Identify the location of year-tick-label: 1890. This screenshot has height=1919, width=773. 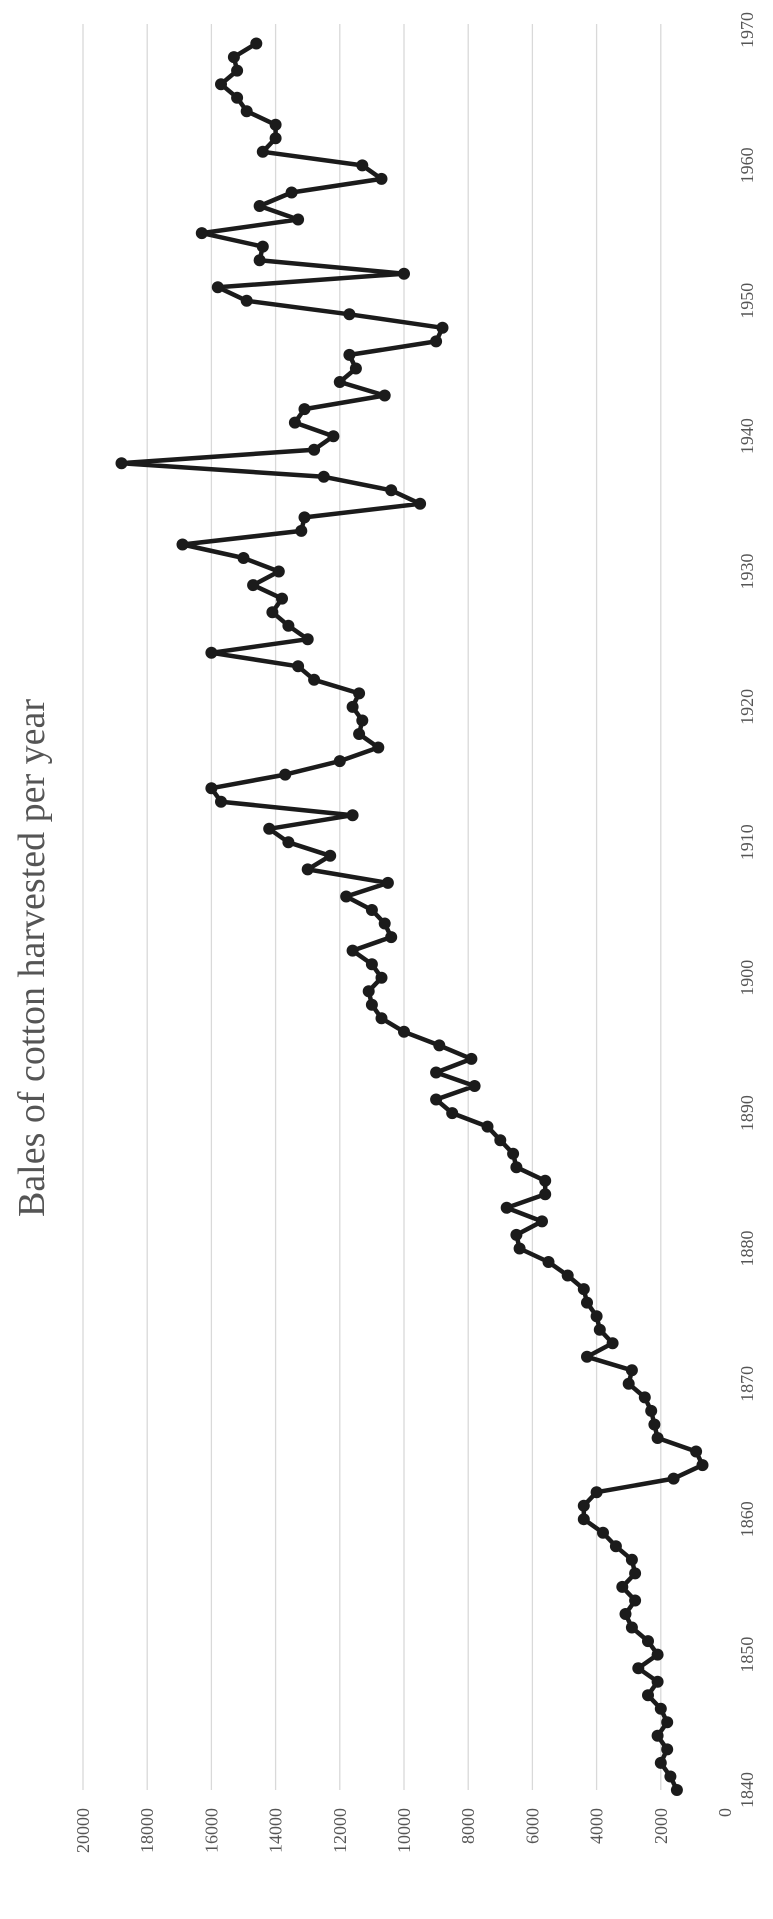
(747, 1113).